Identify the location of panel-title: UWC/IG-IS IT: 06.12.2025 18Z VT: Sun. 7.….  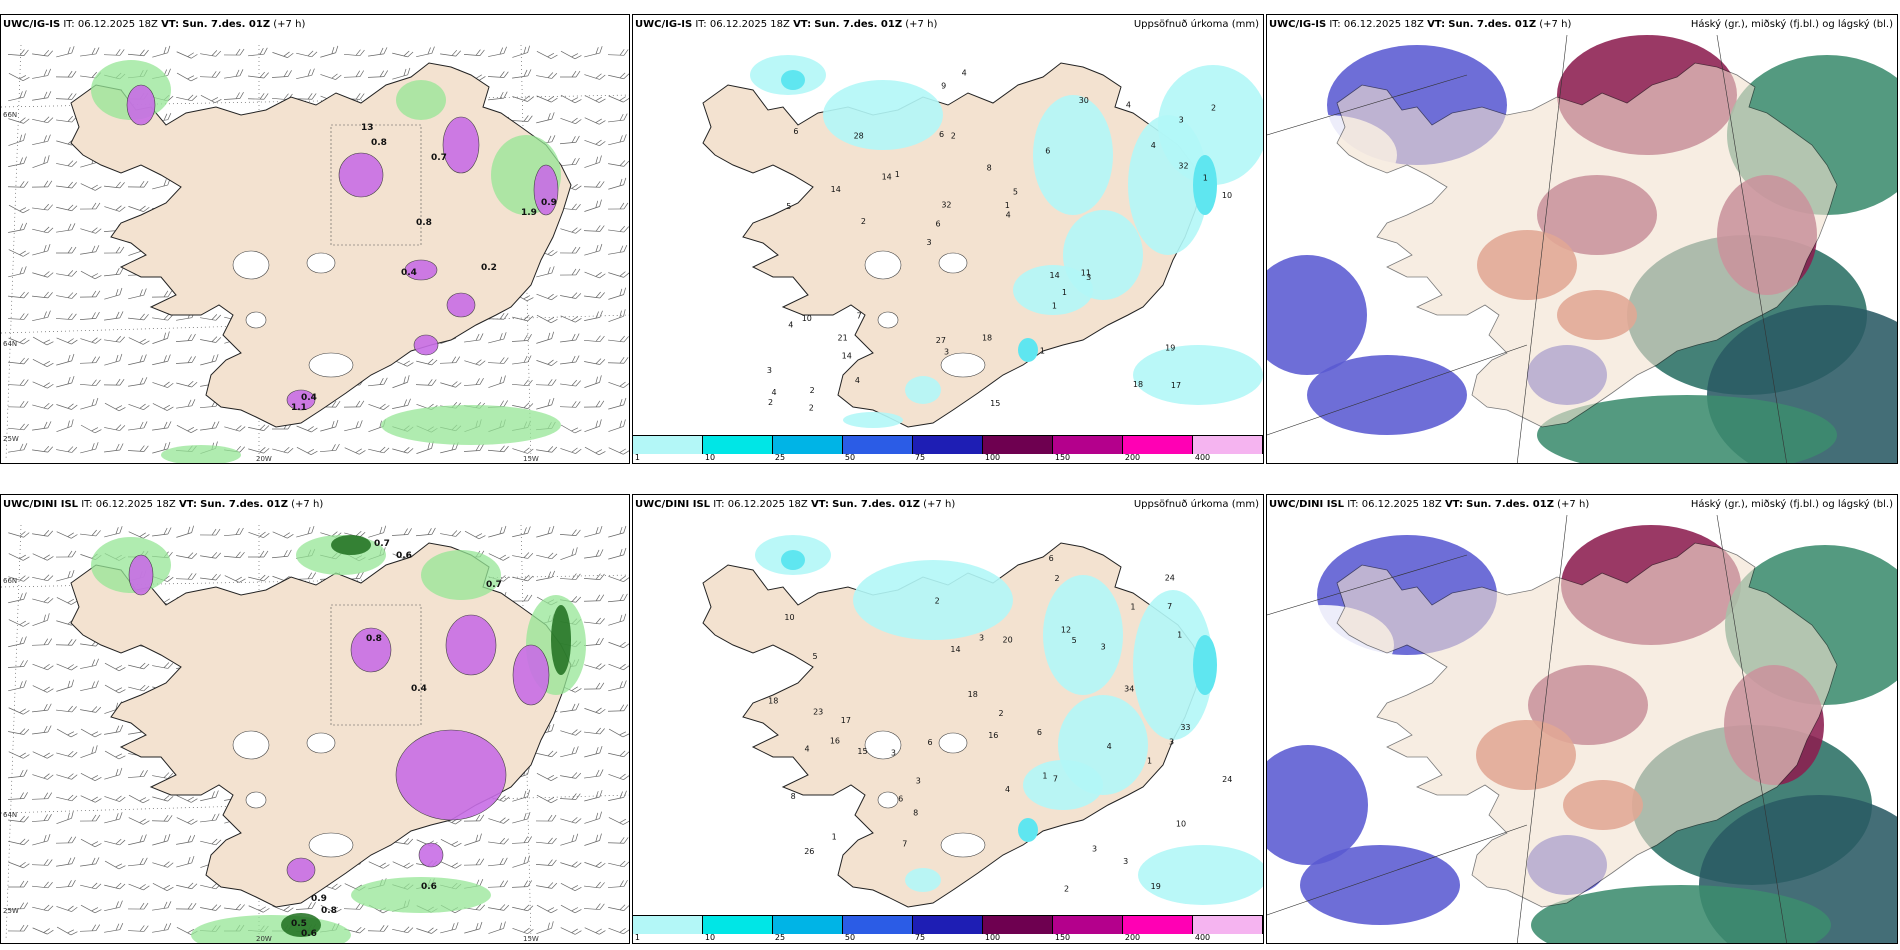
(154, 24).